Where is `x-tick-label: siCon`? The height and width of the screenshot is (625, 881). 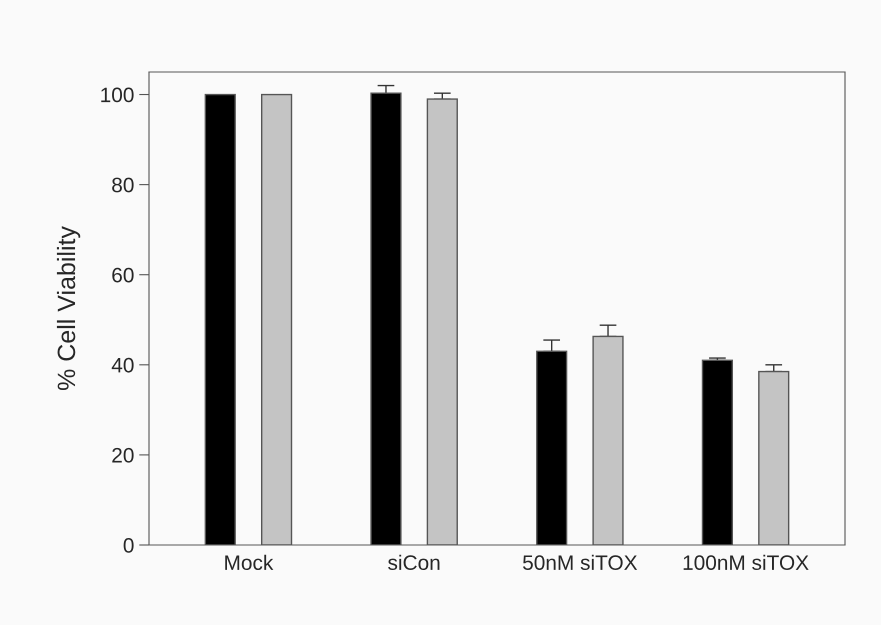
x-tick-label: siCon is located at coordinates (414, 562).